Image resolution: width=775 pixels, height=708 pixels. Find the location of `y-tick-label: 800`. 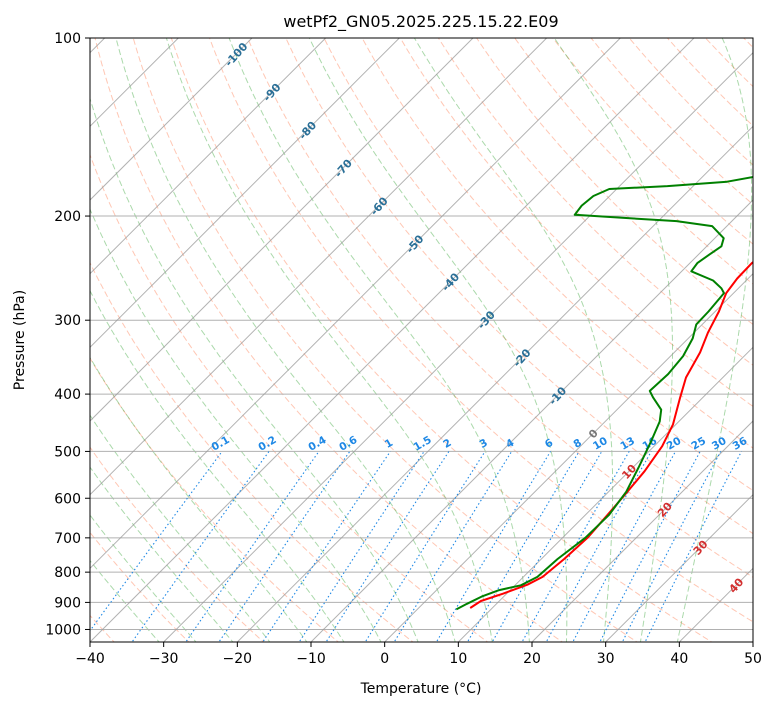

y-tick-label: 800 is located at coordinates (67, 573).